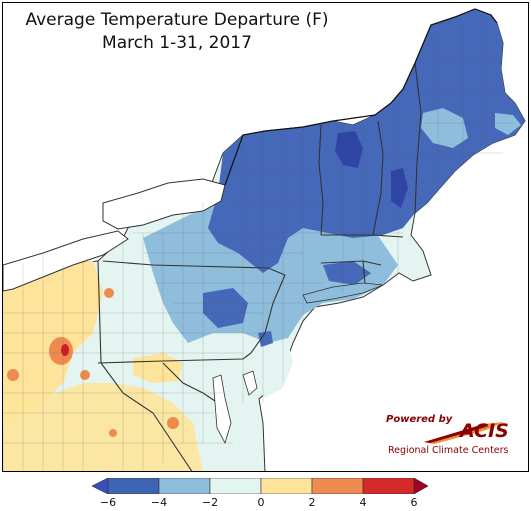 This screenshot has height=511, width=531. What do you see at coordinates (100, 486) in the screenshot?
I see `legend-bin-below` at bounding box center [100, 486].